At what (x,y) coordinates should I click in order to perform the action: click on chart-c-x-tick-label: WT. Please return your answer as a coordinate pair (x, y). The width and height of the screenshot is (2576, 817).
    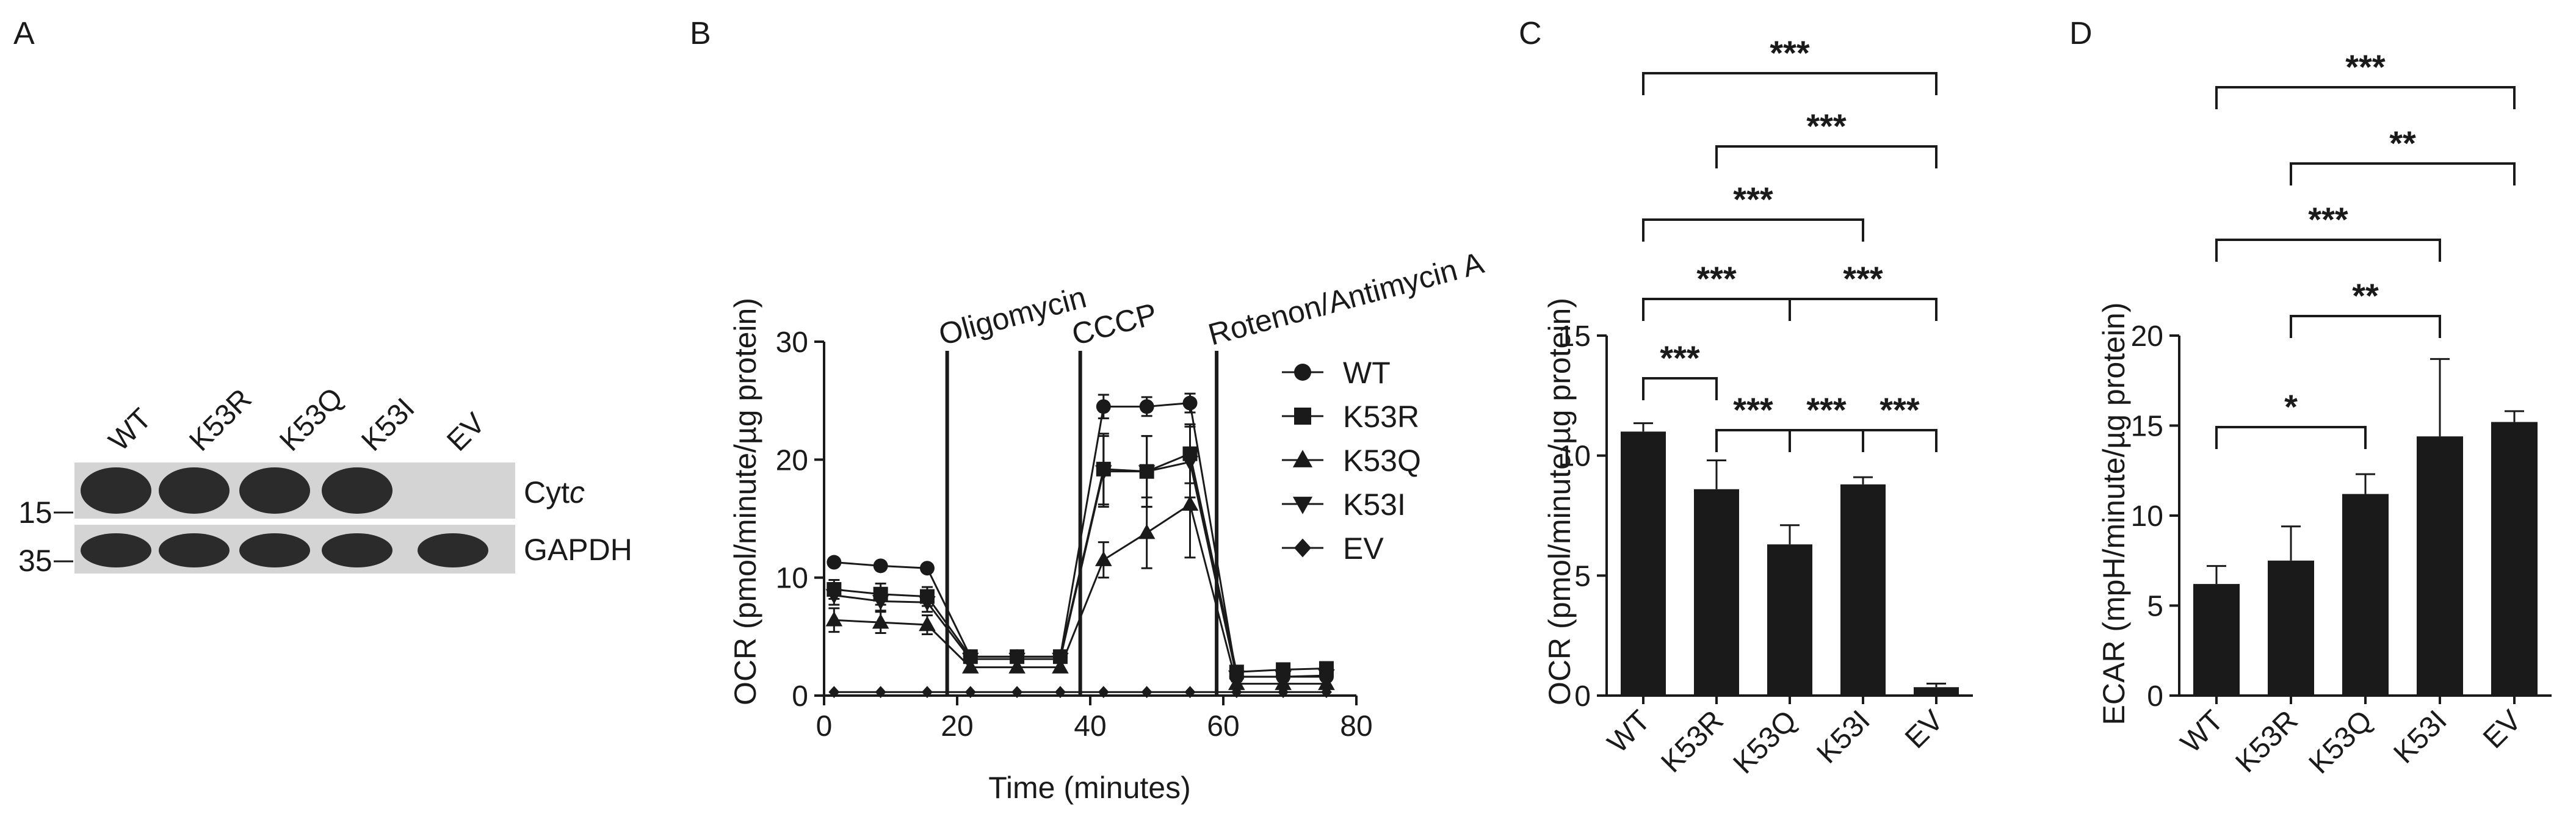
    Looking at the image, I should click on (1629, 732).